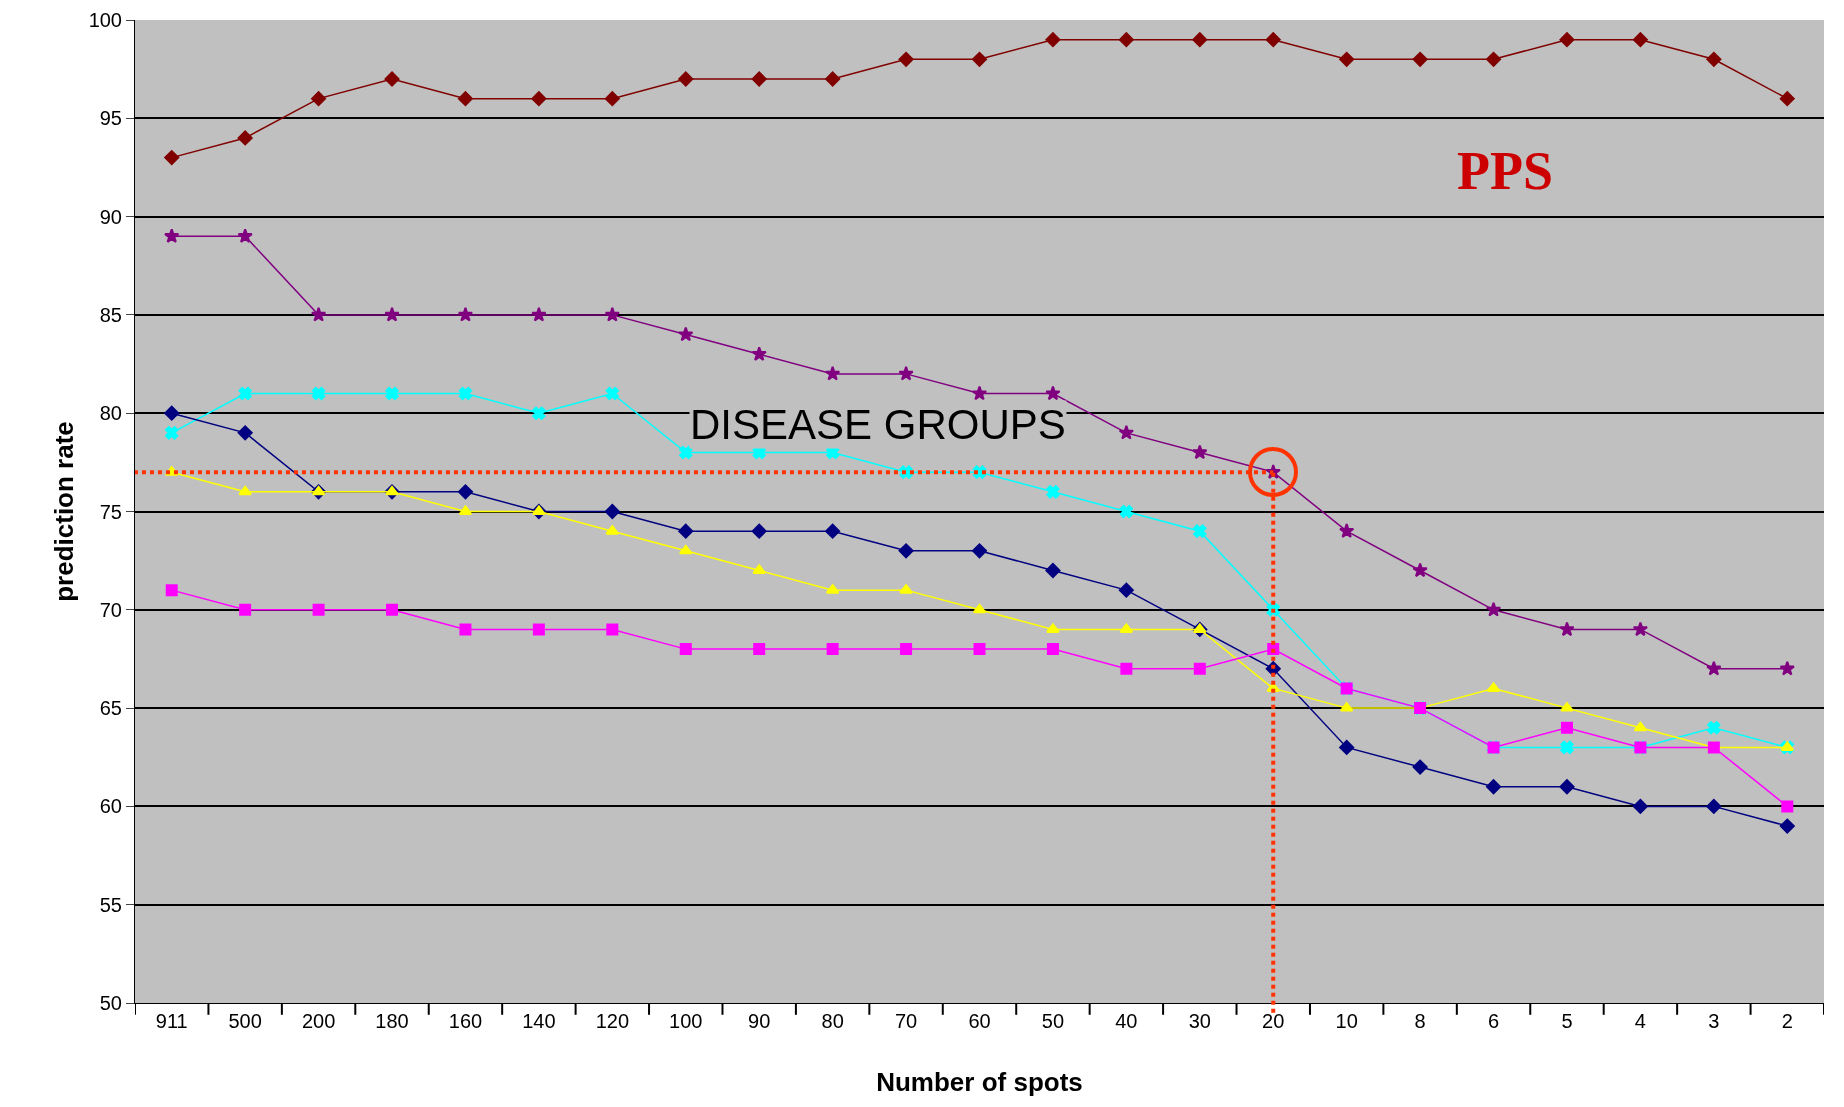 This screenshot has height=1107, width=1844. What do you see at coordinates (245, 1021) in the screenshot?
I see `x-tick-label: 500` at bounding box center [245, 1021].